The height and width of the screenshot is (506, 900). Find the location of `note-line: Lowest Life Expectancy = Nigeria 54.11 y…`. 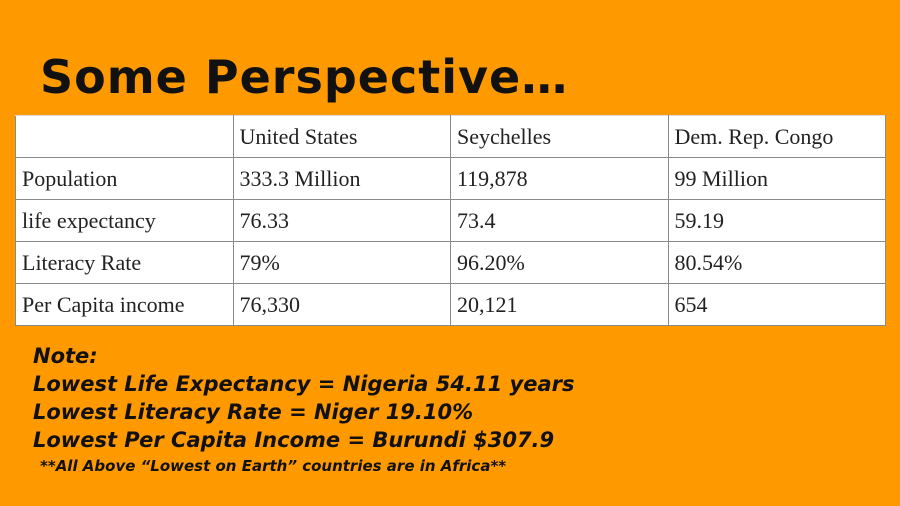

note-line: Lowest Life Expectancy = Nigeria 54.11 y… is located at coordinates (304, 384).